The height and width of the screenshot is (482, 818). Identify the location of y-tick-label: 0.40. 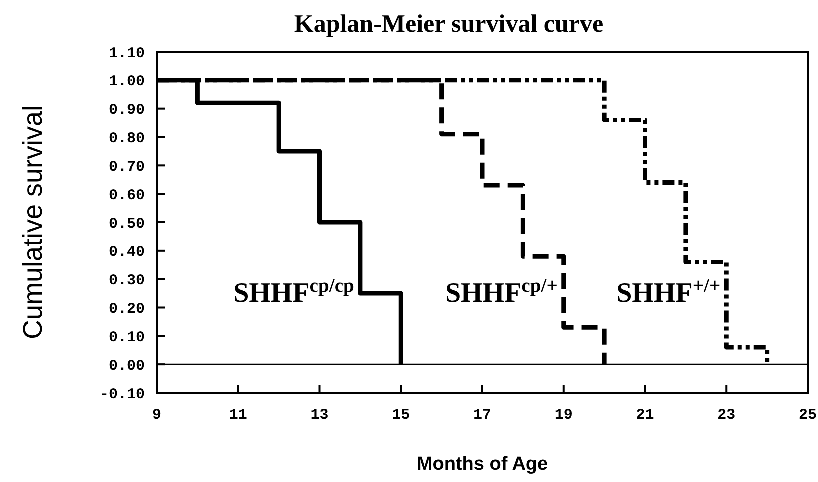
(126, 253).